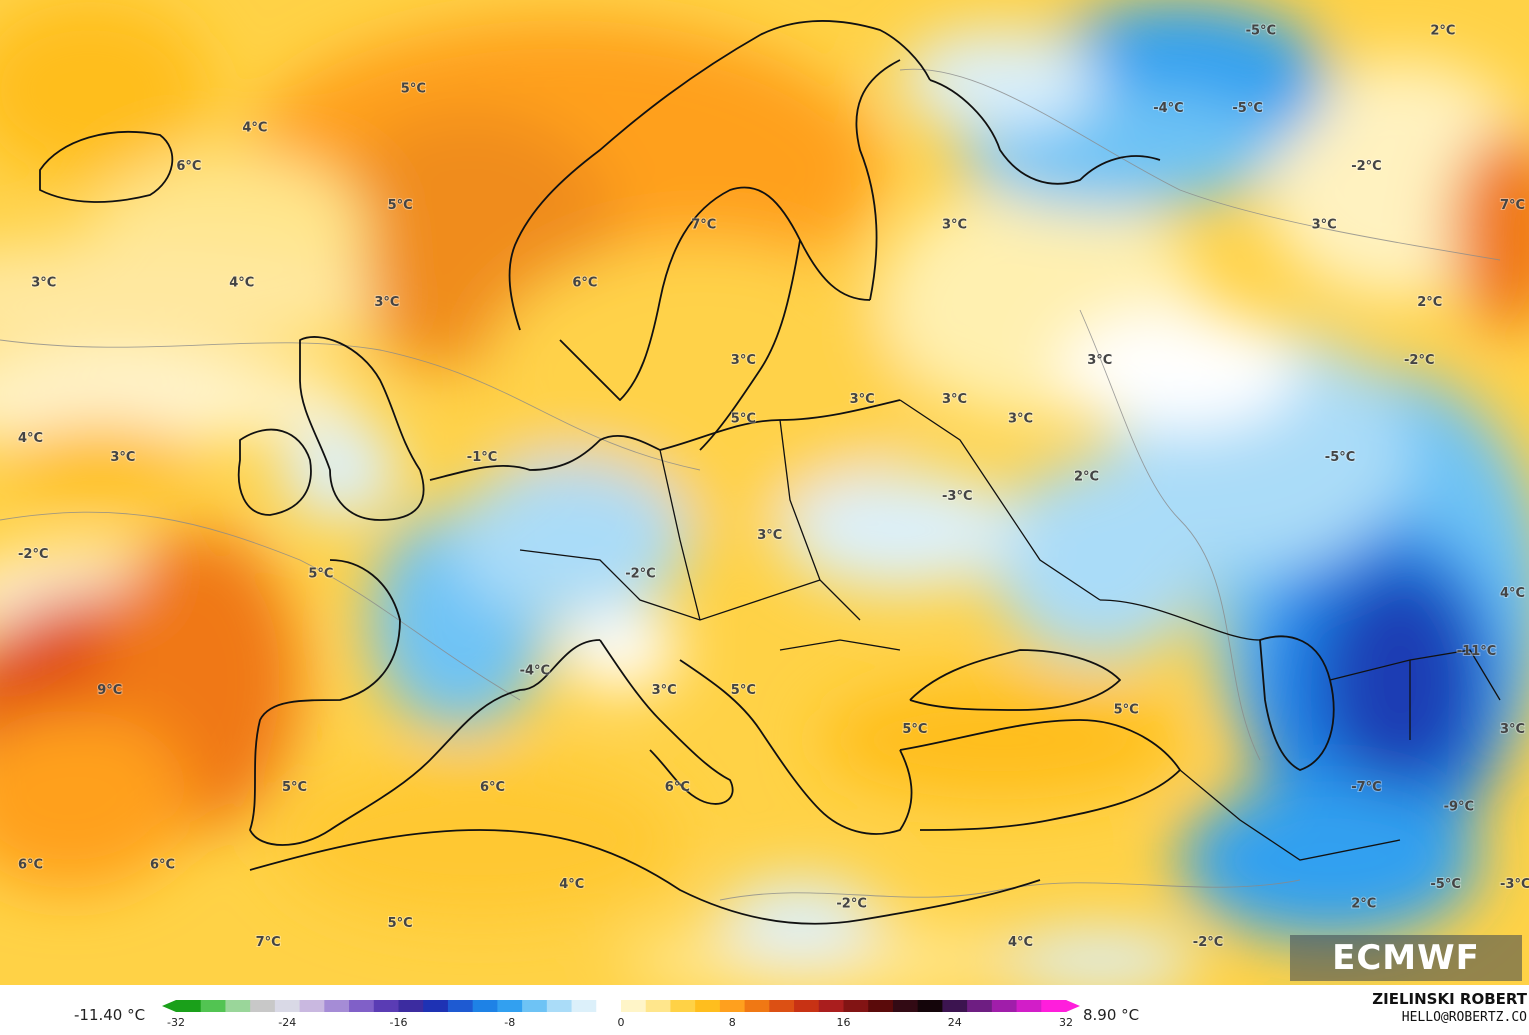 The width and height of the screenshot is (1529, 1035). What do you see at coordinates (399, 1022) in the screenshot?
I see `colorbar-tick-label: -16` at bounding box center [399, 1022].